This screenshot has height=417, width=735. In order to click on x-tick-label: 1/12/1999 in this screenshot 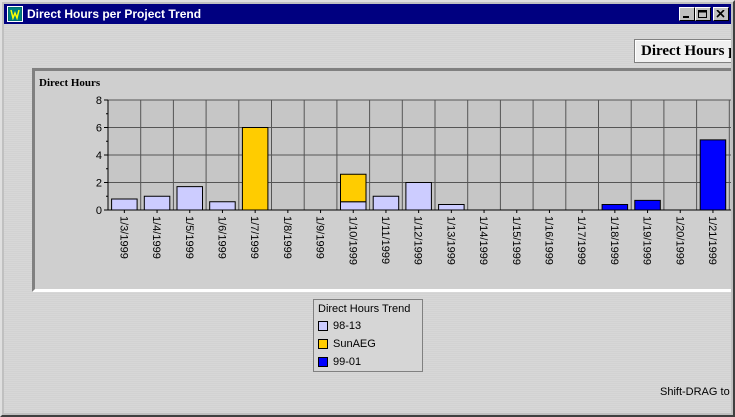, I will do `click(418, 240)`.